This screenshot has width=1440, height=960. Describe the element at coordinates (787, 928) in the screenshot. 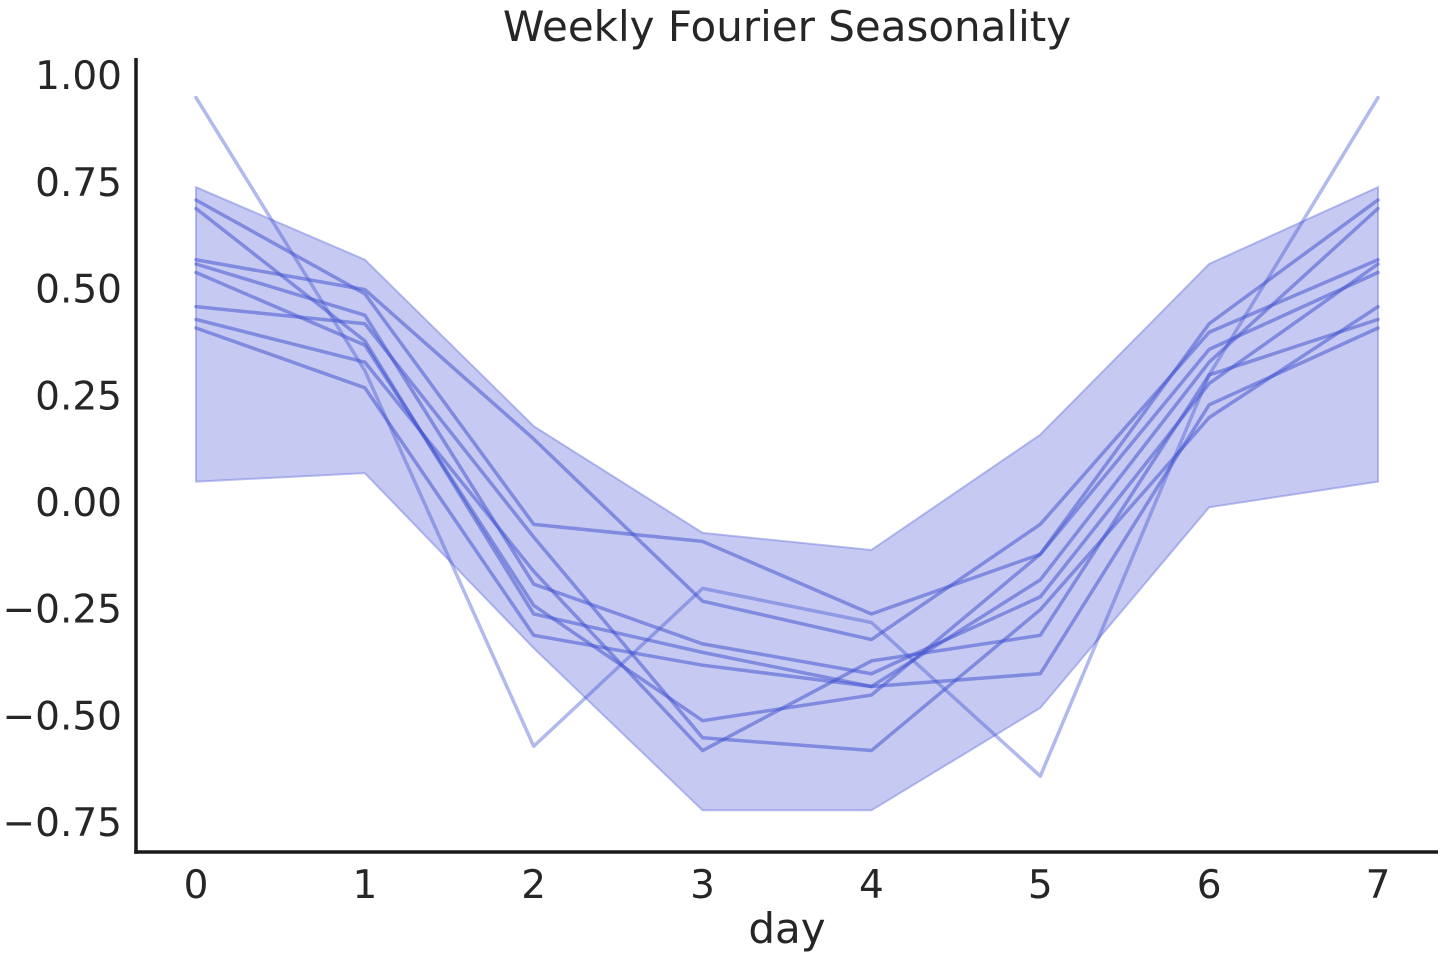

I see `x-axis-label: day` at that location.